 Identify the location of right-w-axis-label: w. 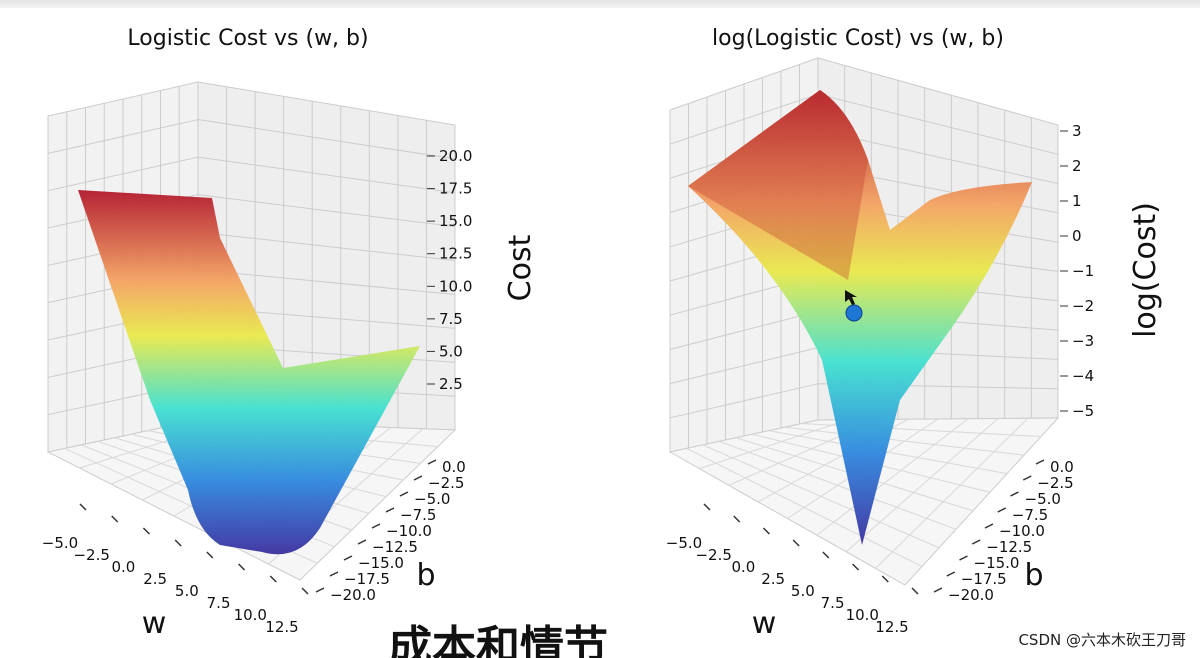
(764, 623).